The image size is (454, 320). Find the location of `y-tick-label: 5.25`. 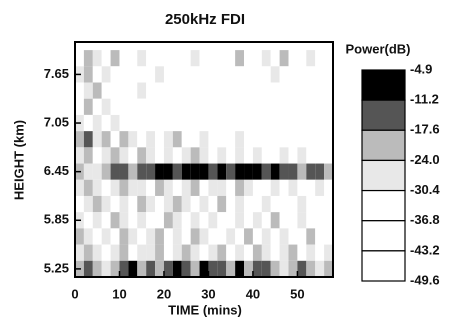

y-tick-label: 5.25 is located at coordinates (56, 267).